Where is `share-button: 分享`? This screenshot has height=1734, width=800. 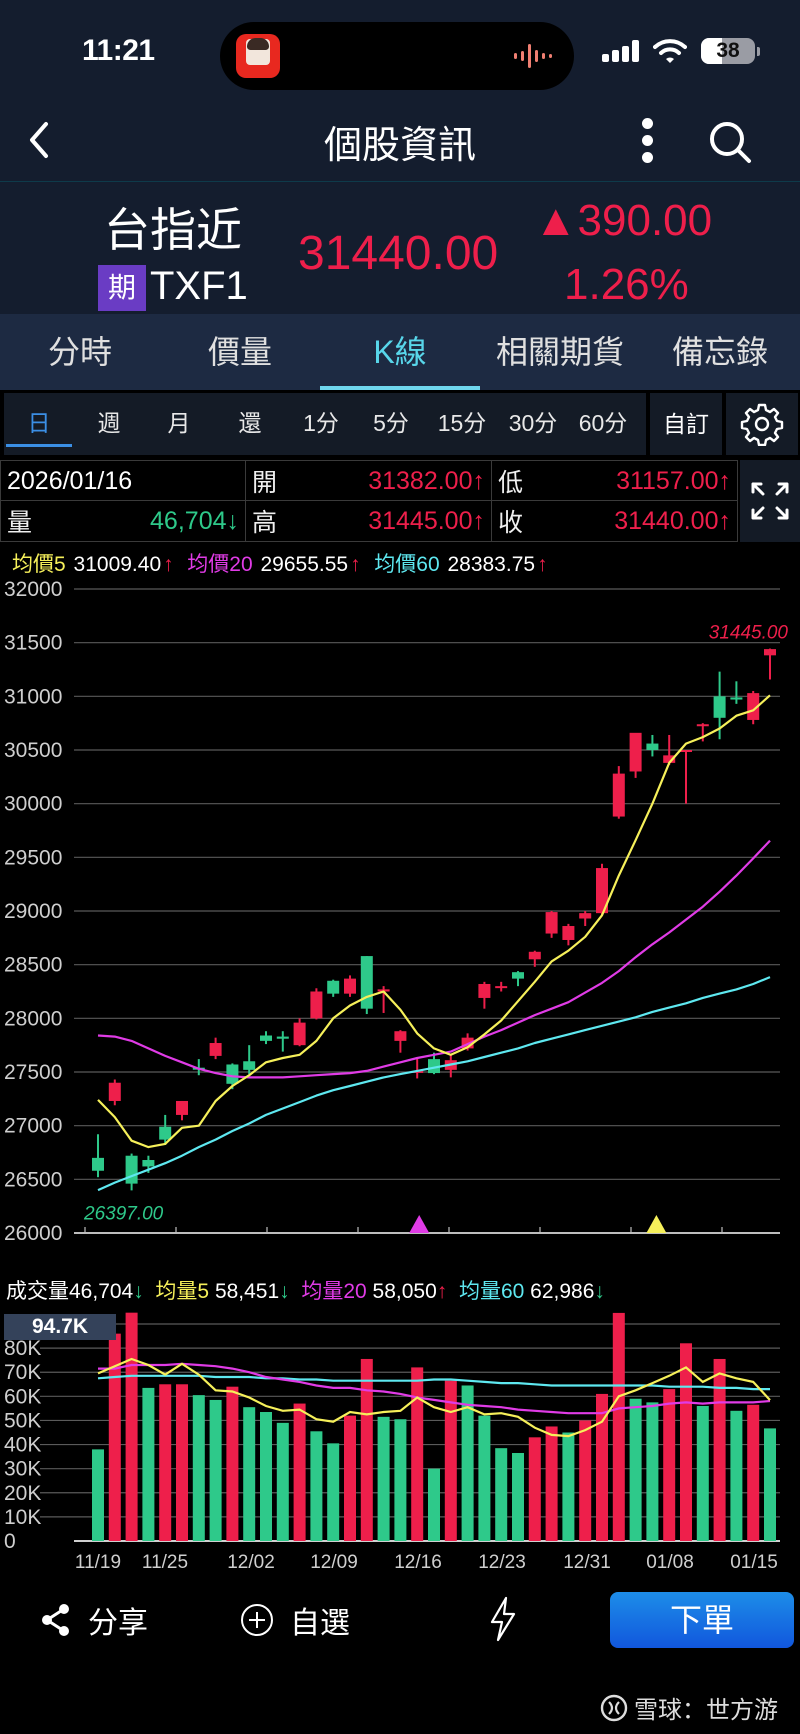
share-button: 分享 is located at coordinates (94, 1620).